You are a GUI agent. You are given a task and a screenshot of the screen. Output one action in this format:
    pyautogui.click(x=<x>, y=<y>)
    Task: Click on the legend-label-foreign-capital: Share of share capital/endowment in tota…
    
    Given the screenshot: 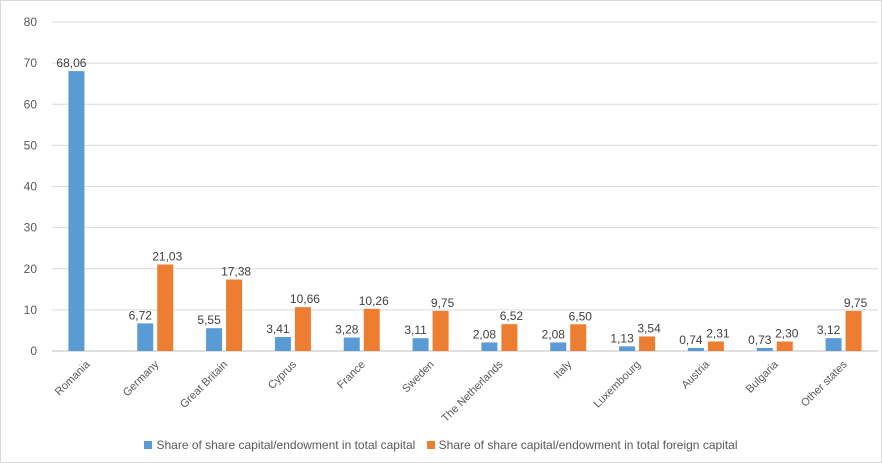 What is the action you would take?
    pyautogui.click(x=588, y=445)
    